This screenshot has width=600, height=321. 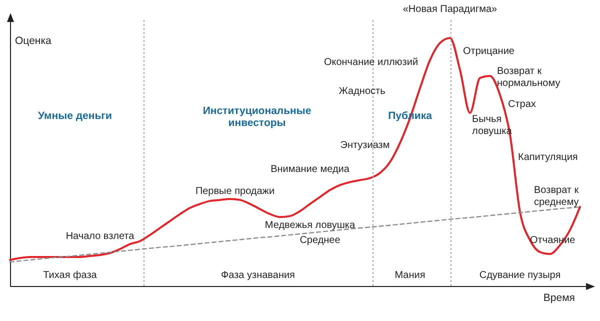 I want to click on text: «Новая Парадигма», so click(x=450, y=9).